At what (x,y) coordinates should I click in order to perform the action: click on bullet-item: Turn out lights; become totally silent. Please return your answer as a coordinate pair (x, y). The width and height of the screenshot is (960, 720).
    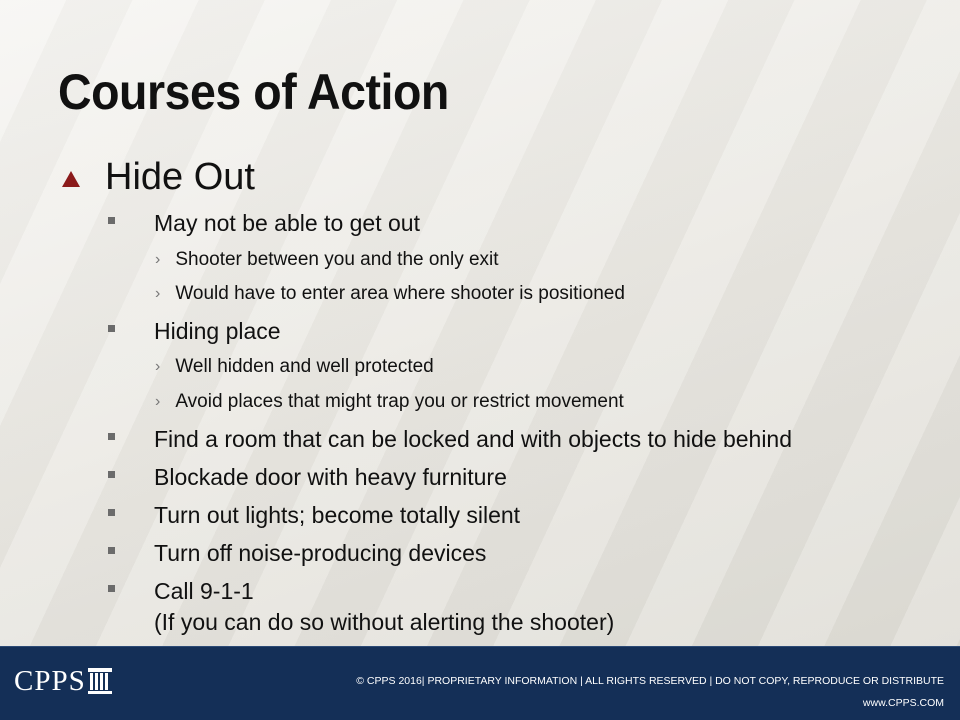
    Looking at the image, I should click on (314, 515).